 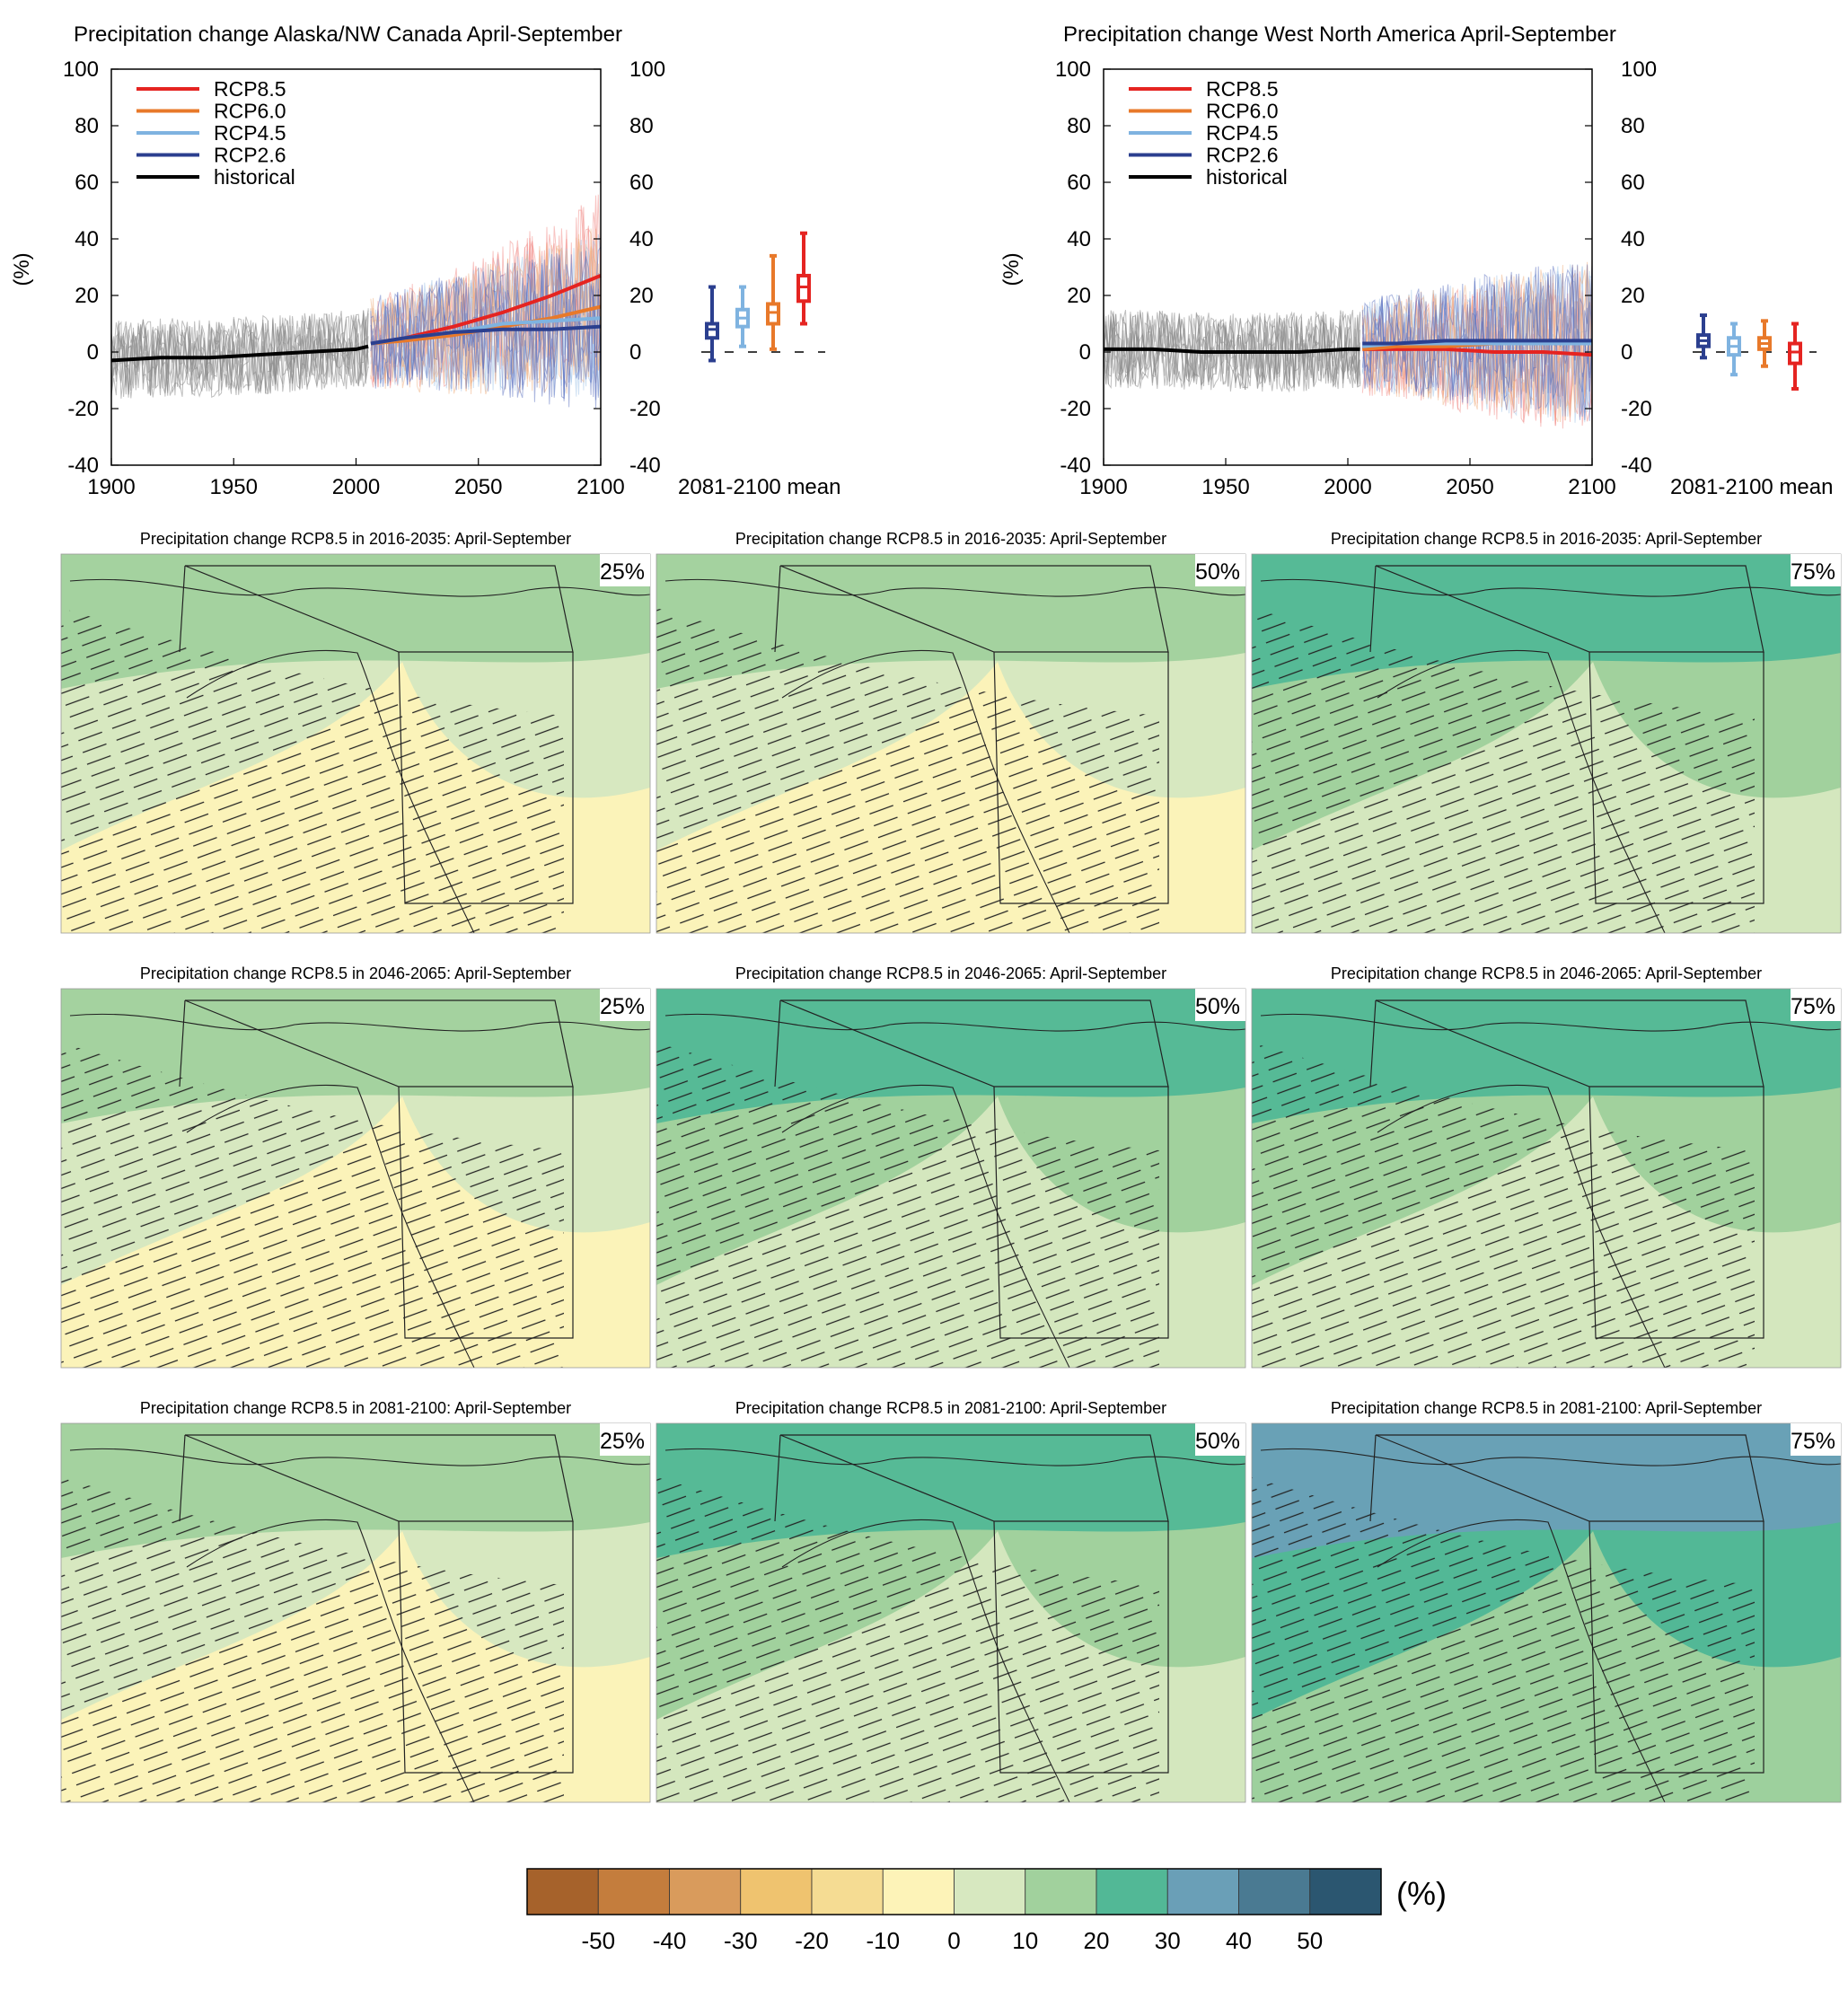 I want to click on x-tick-label: 2100, so click(x=600, y=487).